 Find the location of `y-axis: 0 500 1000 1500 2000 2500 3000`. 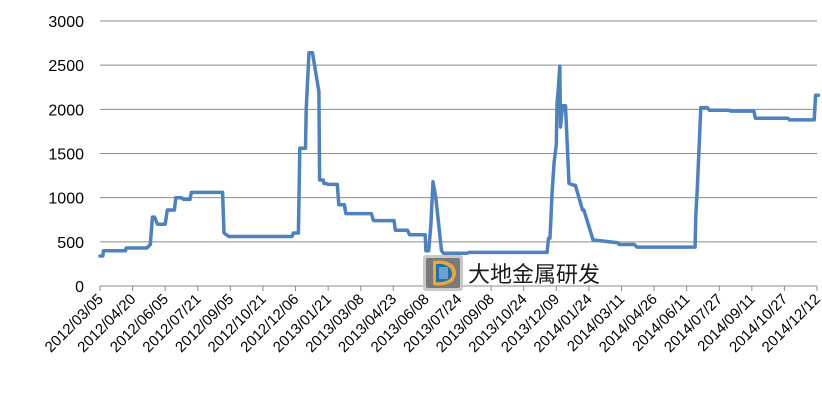

y-axis: 0 500 1000 1500 2000 2500 3000 is located at coordinates (66, 155).